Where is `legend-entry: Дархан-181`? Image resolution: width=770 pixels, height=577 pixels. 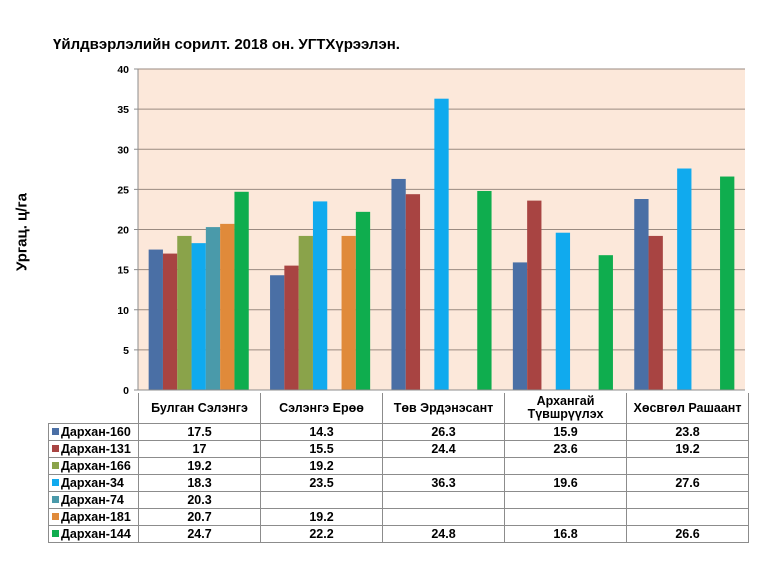
legend-entry: Дархан-181 is located at coordinates (93, 517).